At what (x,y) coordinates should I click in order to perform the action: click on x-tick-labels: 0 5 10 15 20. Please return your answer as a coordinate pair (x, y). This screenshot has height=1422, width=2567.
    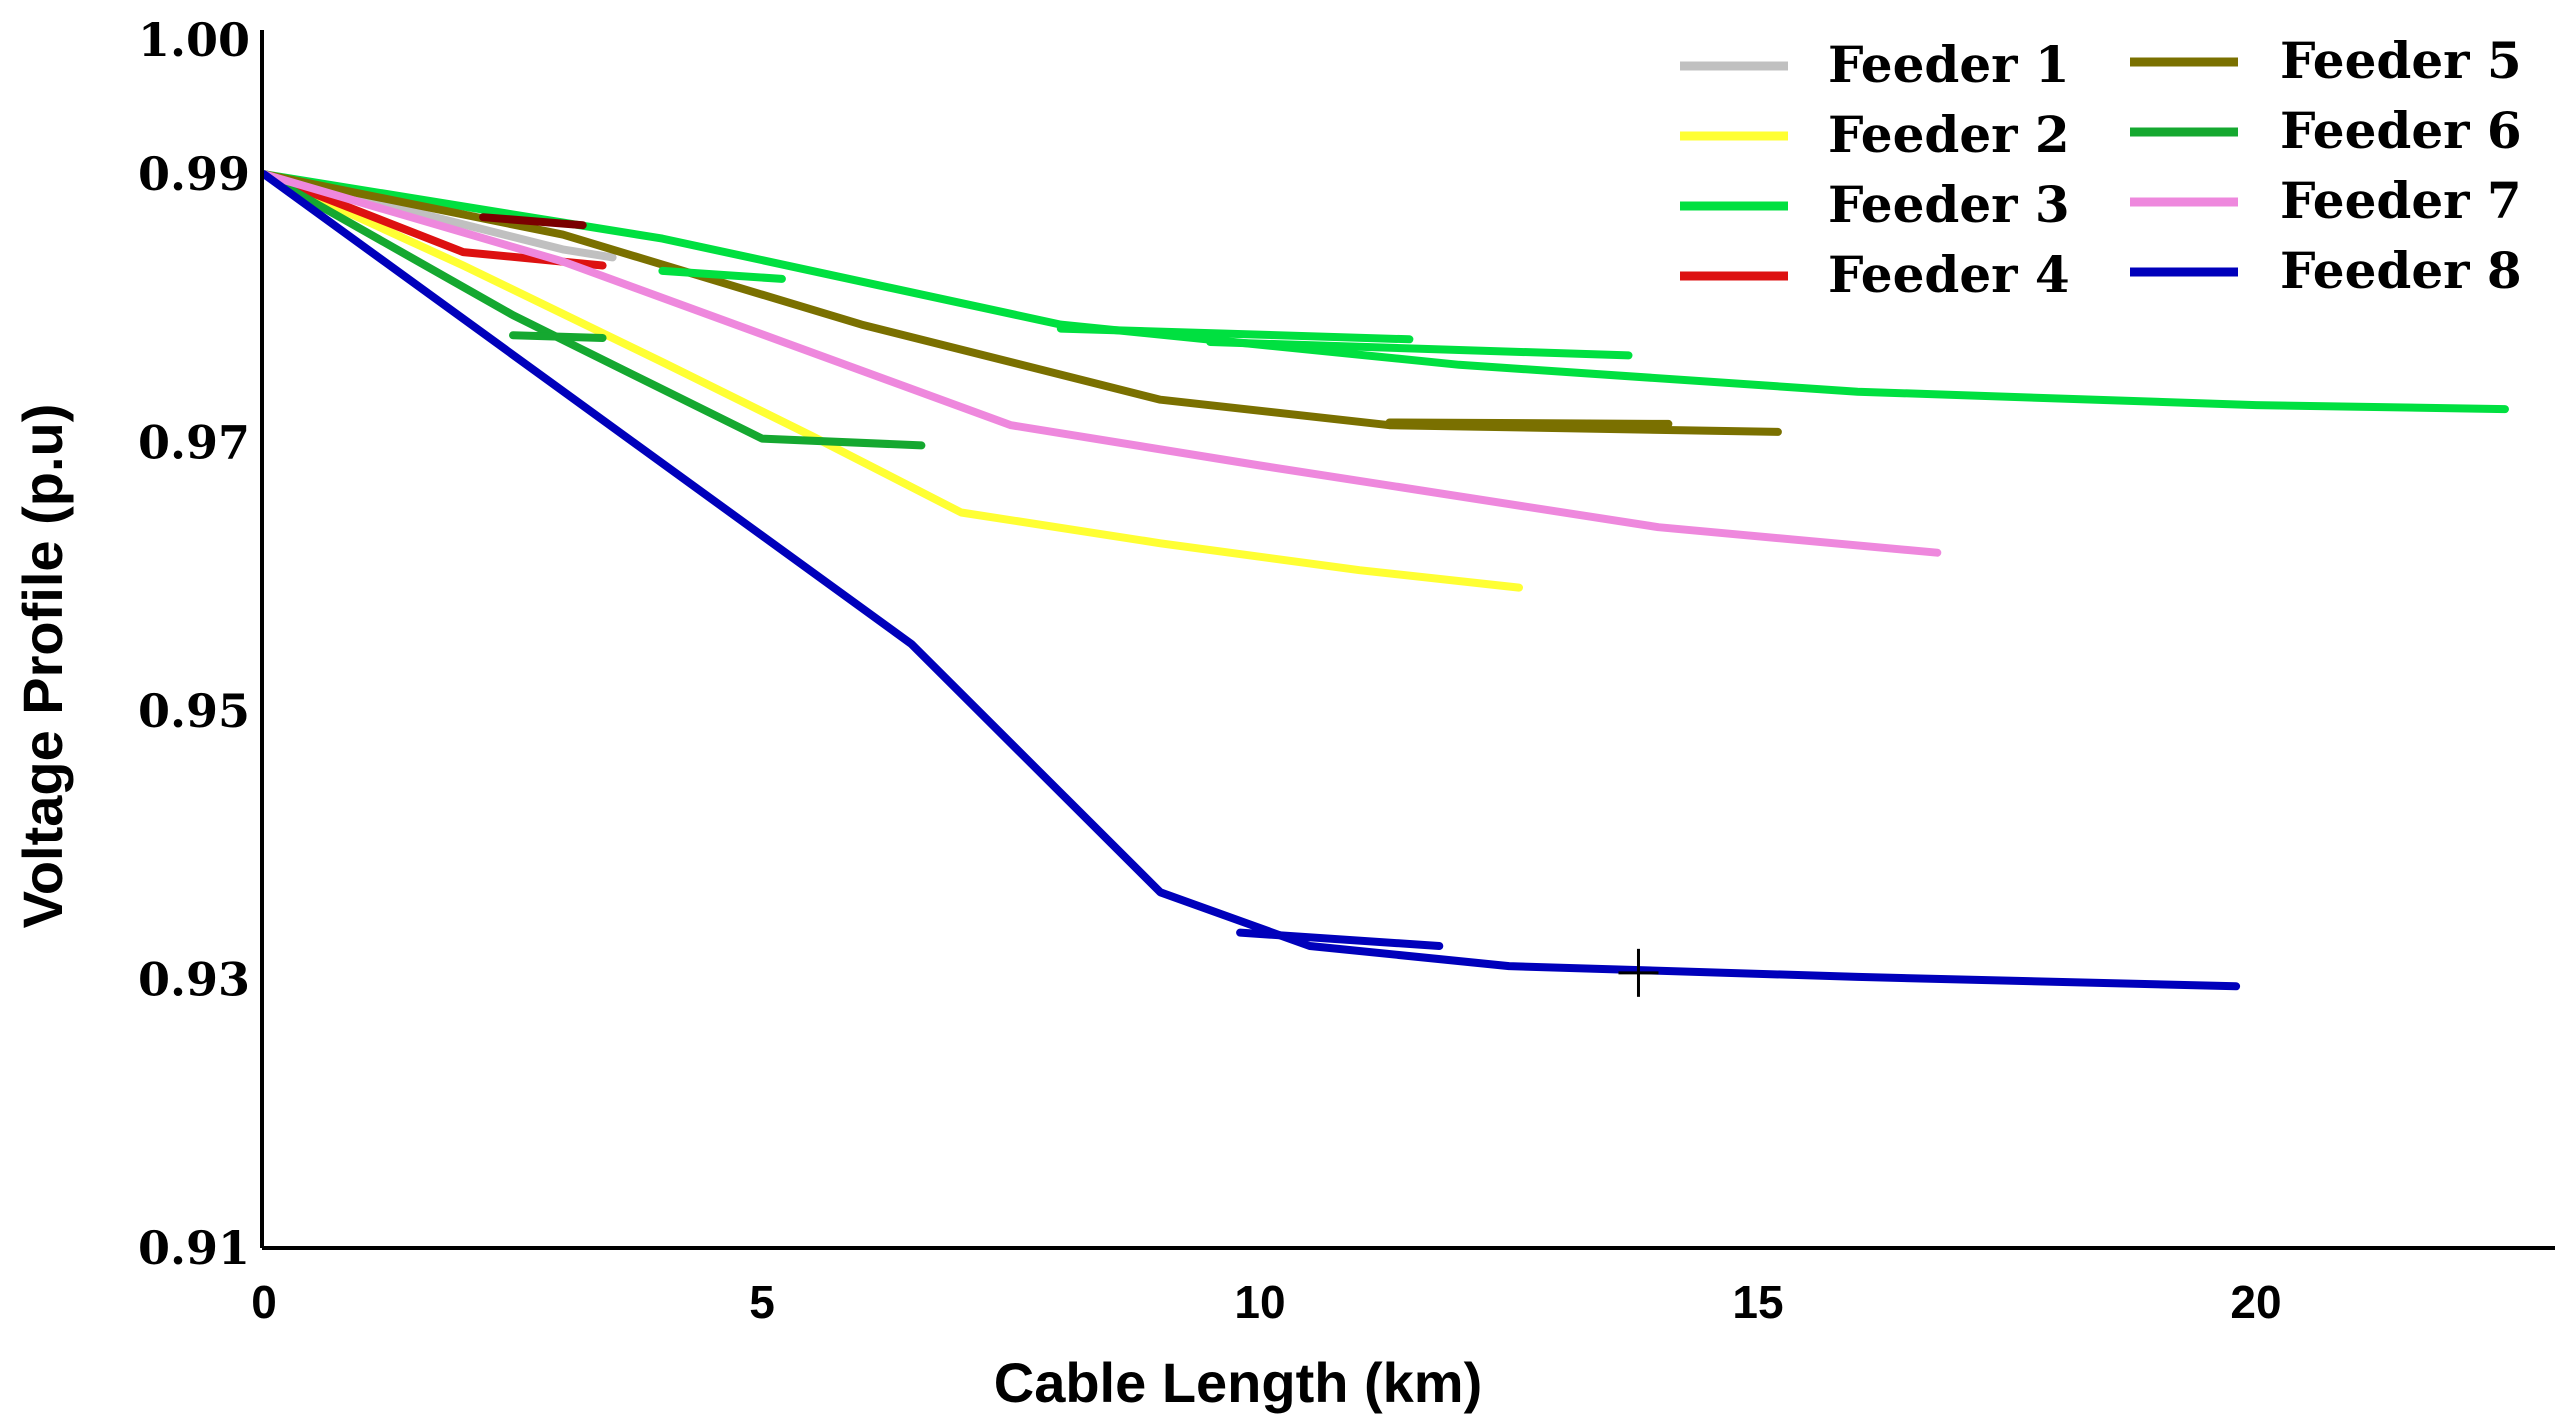
    Looking at the image, I should click on (1266, 1302).